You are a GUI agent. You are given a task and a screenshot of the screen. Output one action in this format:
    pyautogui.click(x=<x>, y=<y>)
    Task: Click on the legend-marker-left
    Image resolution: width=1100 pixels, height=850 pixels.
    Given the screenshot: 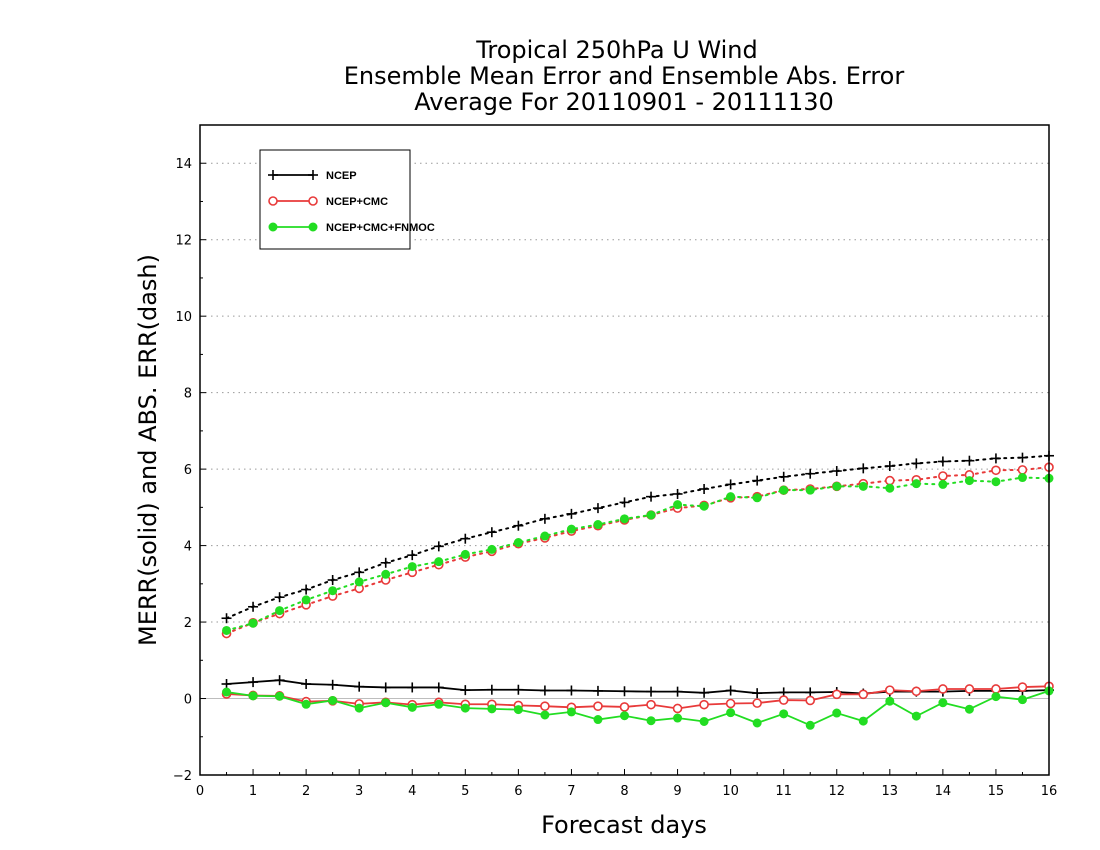 What is the action you would take?
    pyautogui.click(x=273, y=201)
    